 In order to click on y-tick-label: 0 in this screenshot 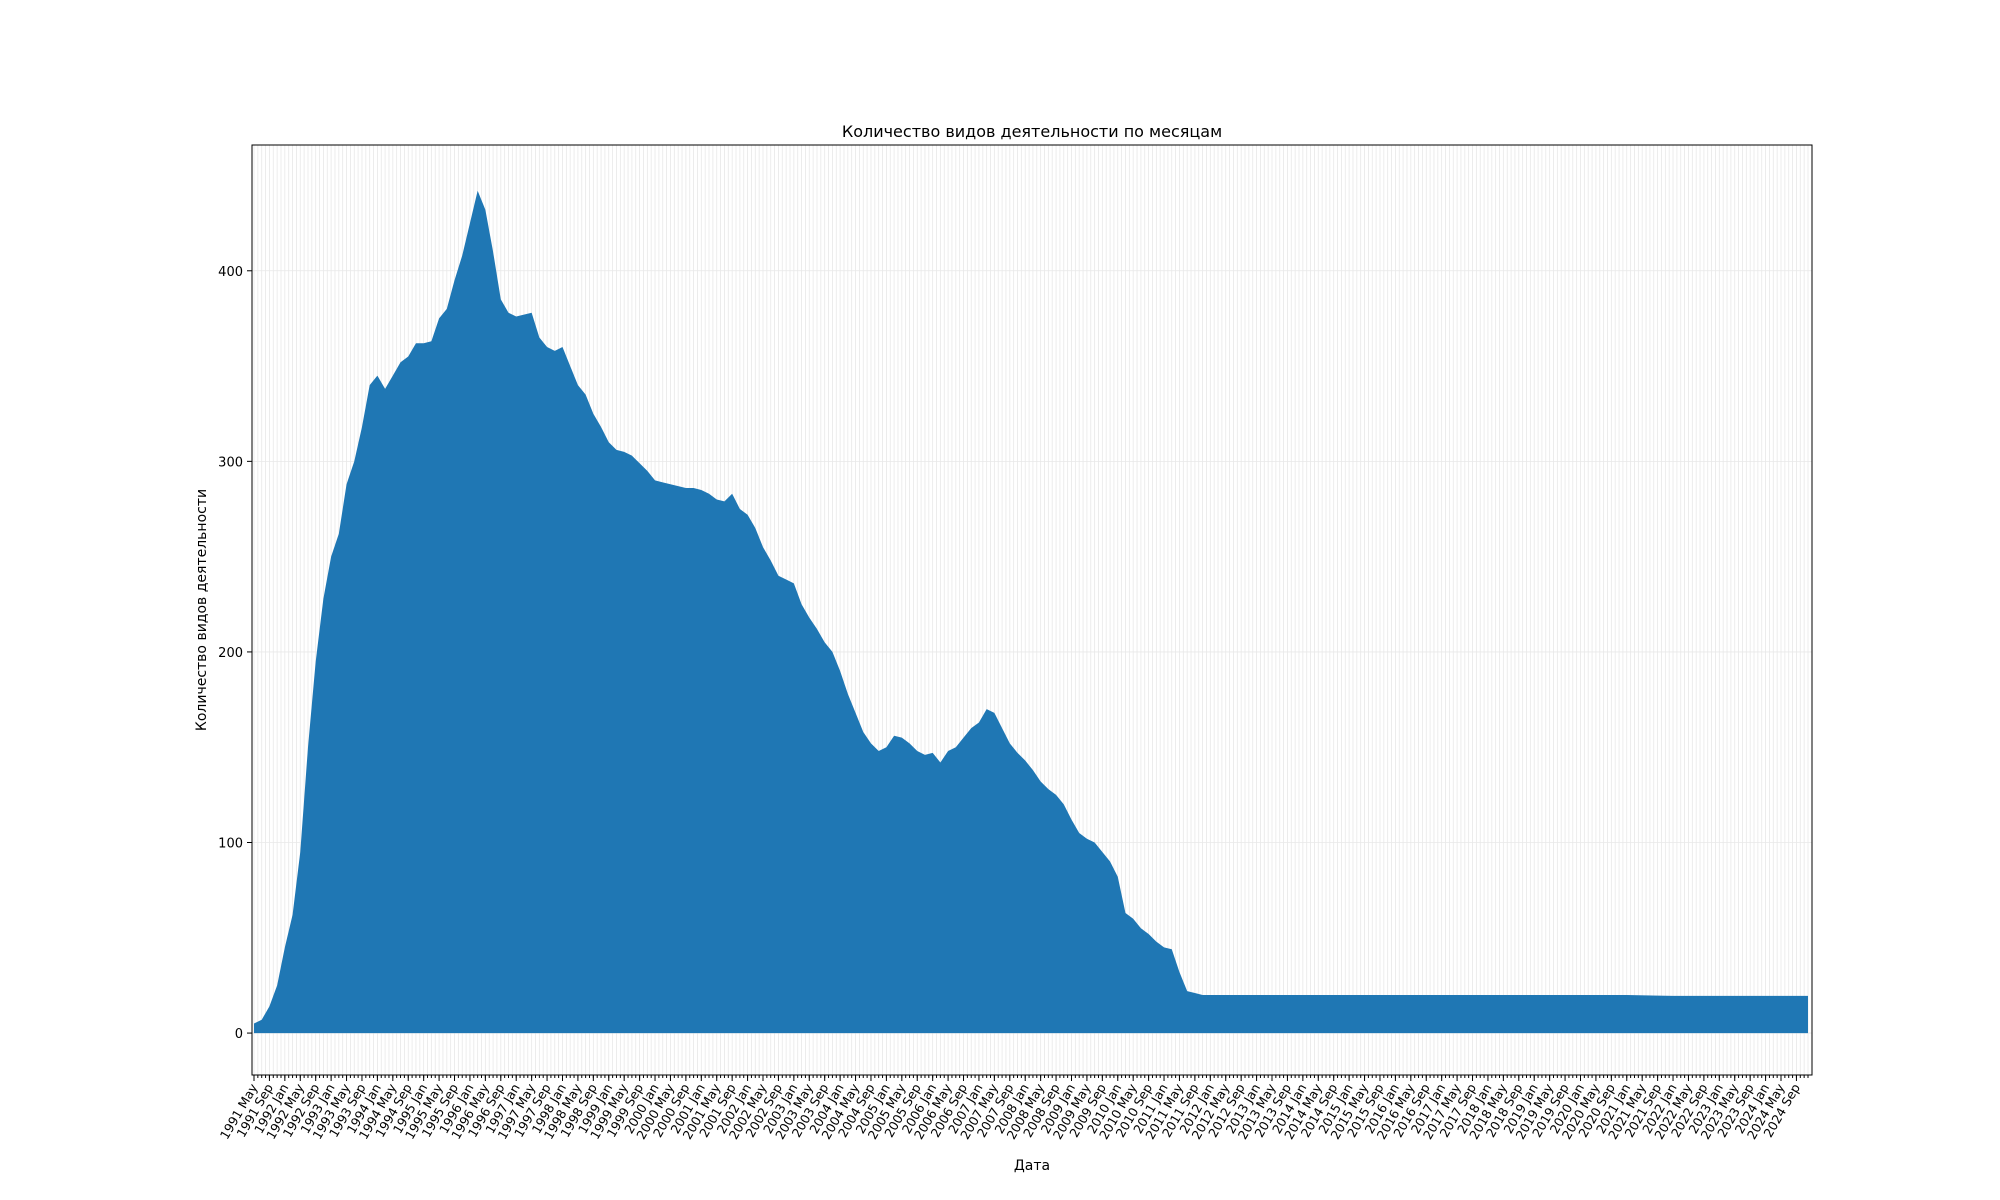, I will do `click(239, 1034)`.